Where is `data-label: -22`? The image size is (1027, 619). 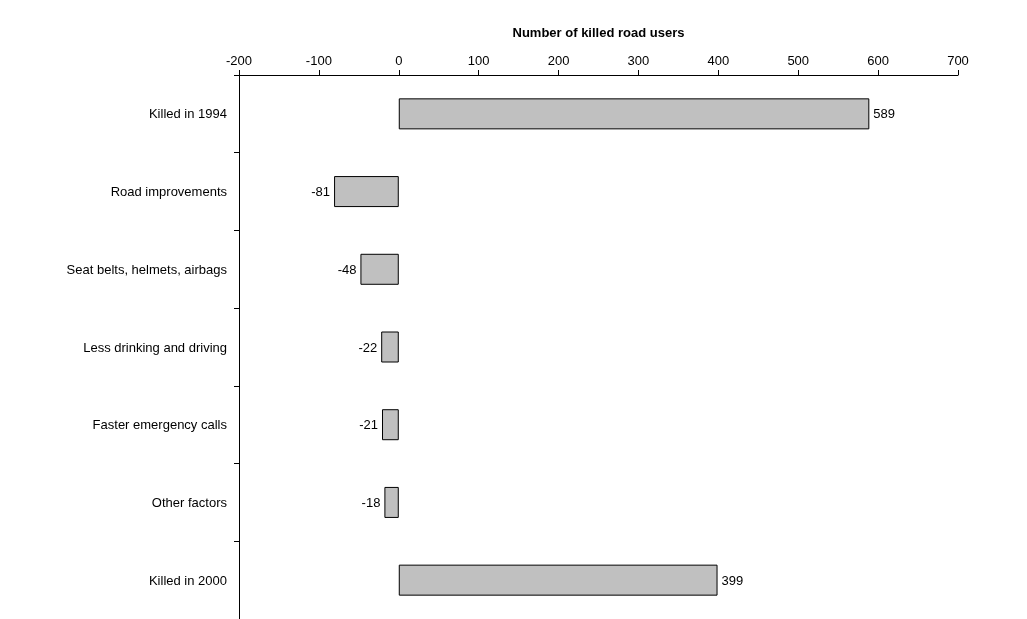
data-label: -22 is located at coordinates (368, 347).